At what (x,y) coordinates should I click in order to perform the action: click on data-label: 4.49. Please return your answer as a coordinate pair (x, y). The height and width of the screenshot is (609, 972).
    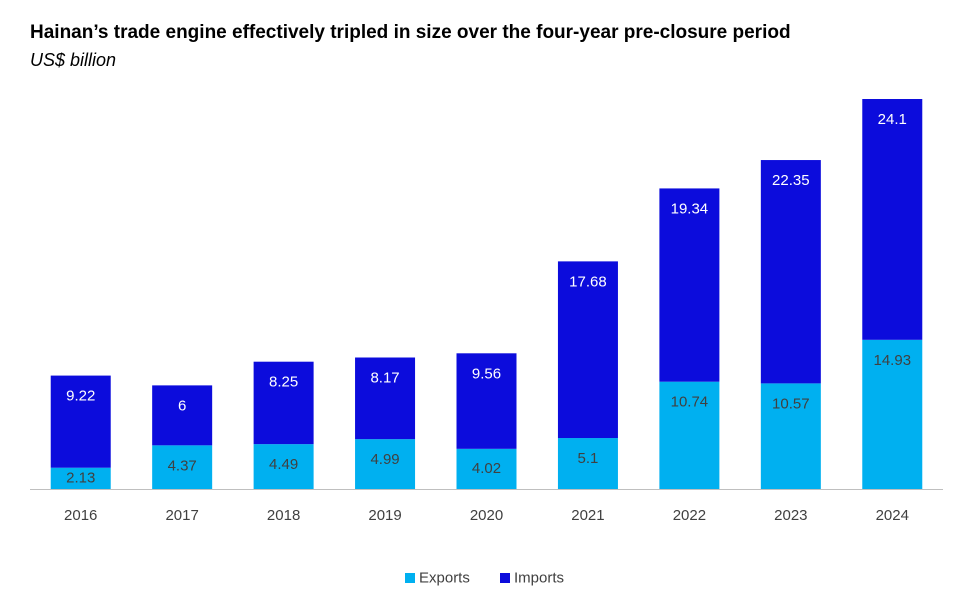
    Looking at the image, I should click on (283, 464).